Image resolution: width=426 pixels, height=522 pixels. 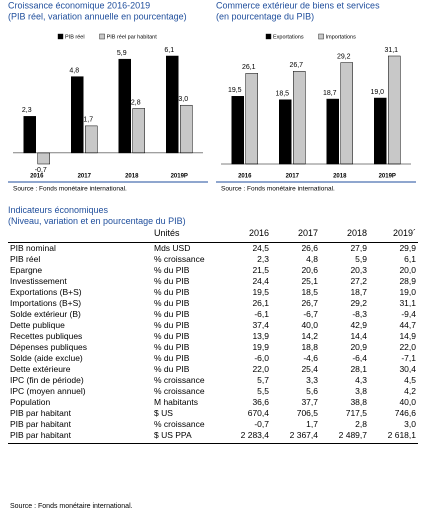 What do you see at coordinates (27, 110) in the screenshot?
I see `value-label: 2,3` at bounding box center [27, 110].